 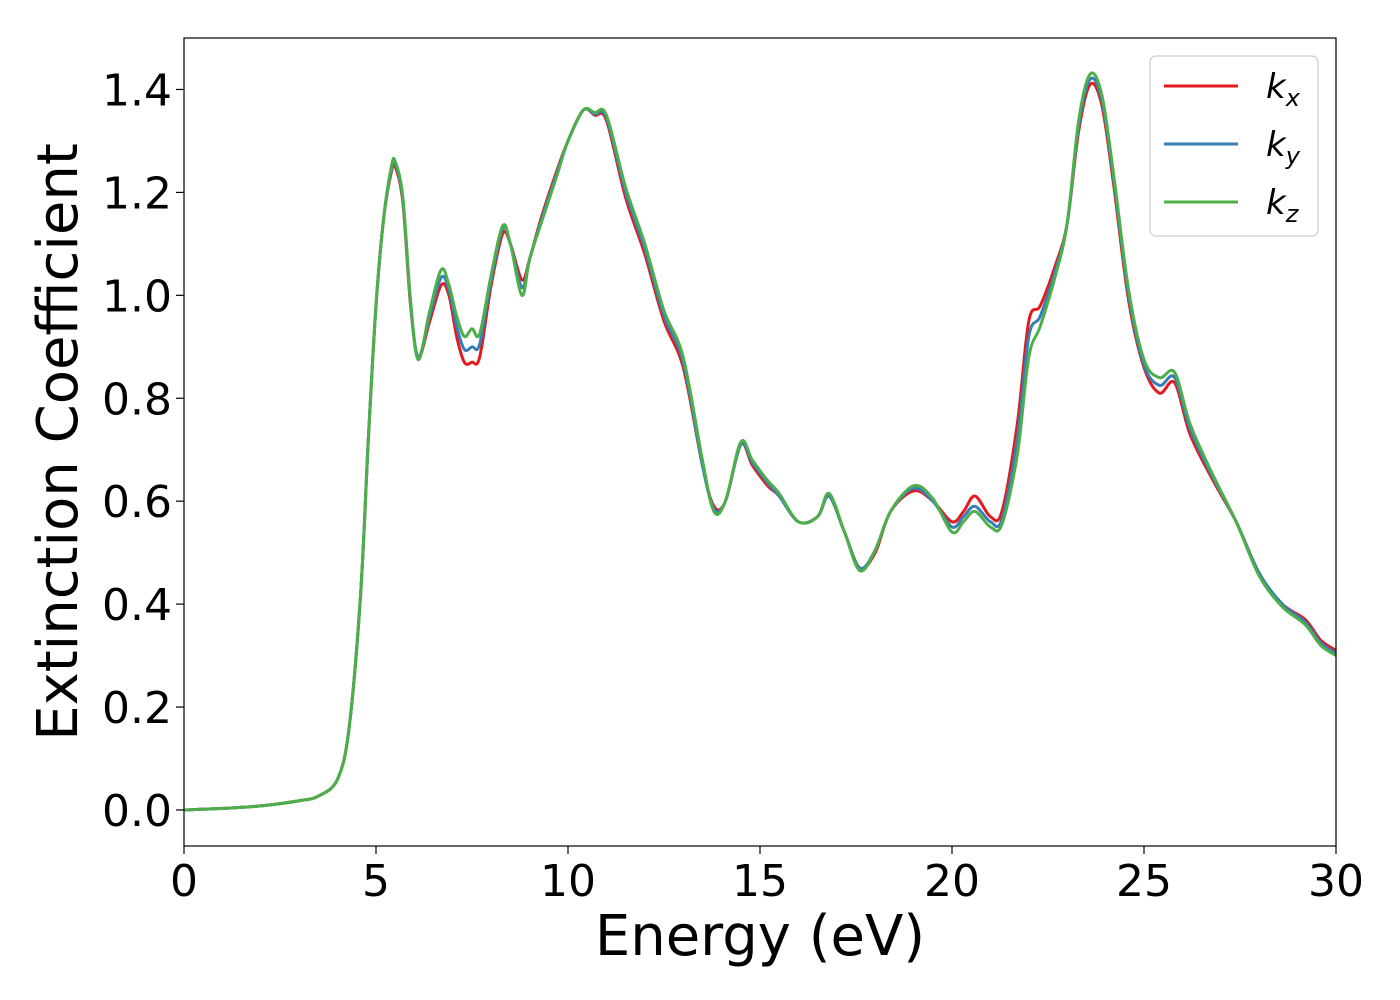 I want to click on y-tick-label: 0.6, so click(x=137, y=502).